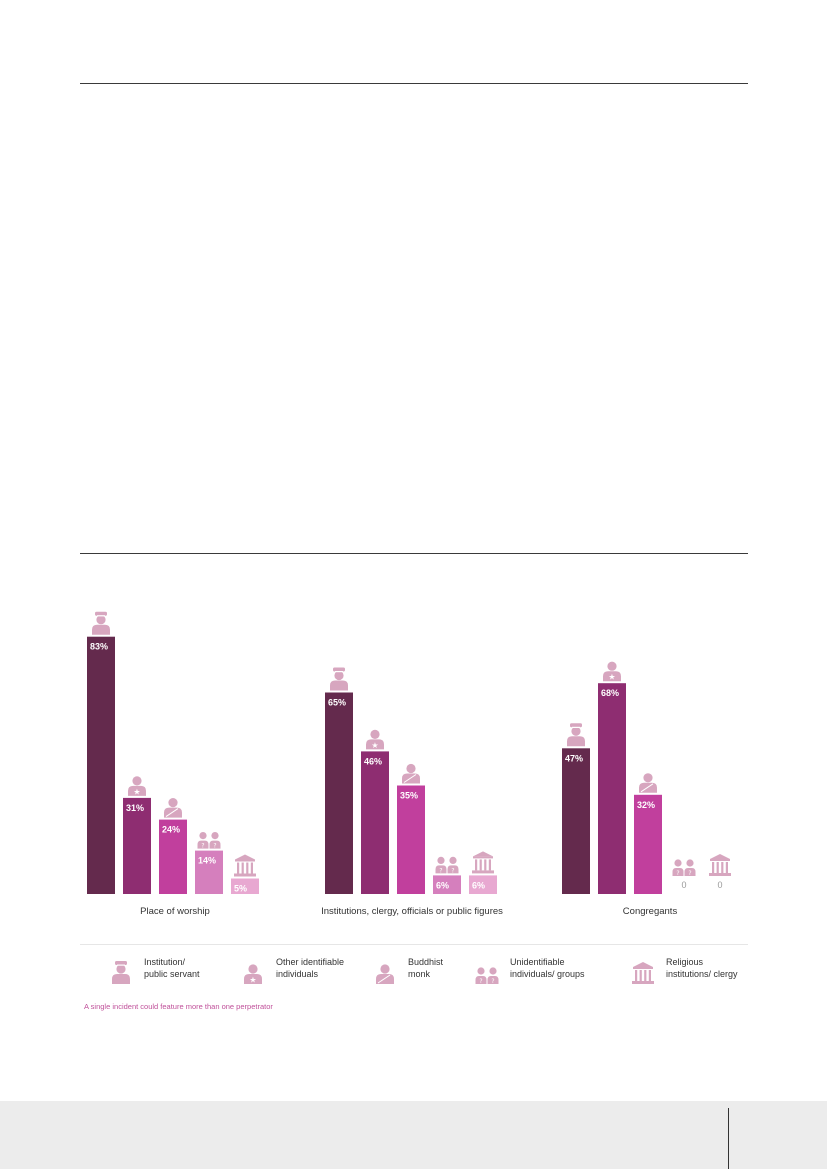 Image resolution: width=827 pixels, height=1169 pixels. I want to click on legend-label: Institution/ public servant, so click(172, 968).